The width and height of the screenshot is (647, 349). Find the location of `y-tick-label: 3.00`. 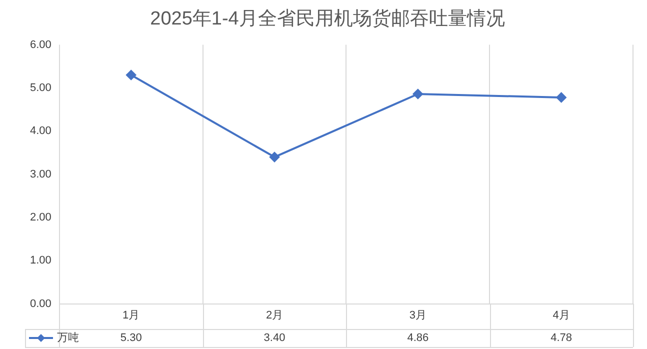

y-tick-label: 3.00 is located at coordinates (41, 174).